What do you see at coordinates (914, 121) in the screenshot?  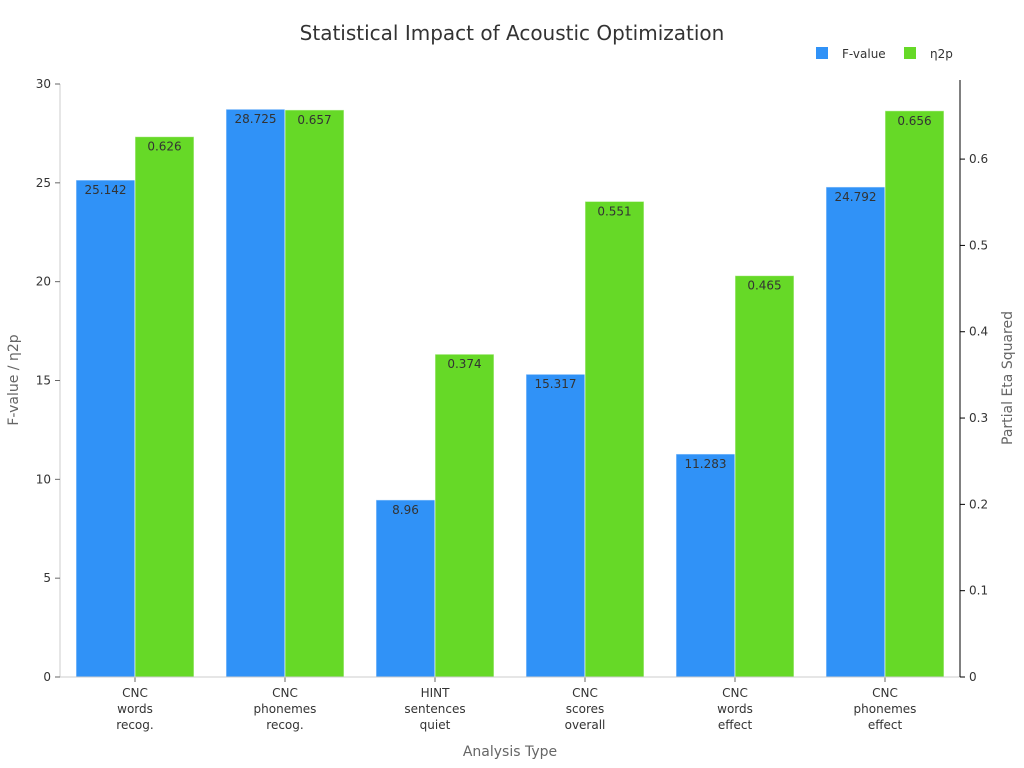 I see `data-label: 0.656` at bounding box center [914, 121].